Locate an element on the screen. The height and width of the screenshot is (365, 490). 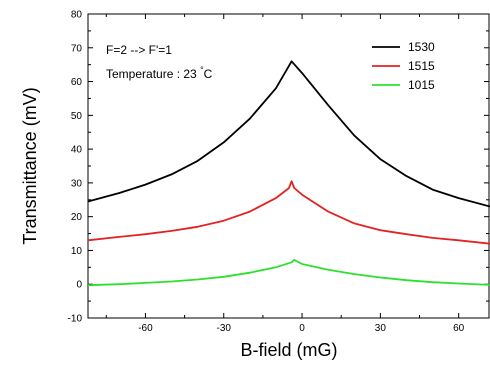
y-tick-label: 30 is located at coordinates (77, 183).